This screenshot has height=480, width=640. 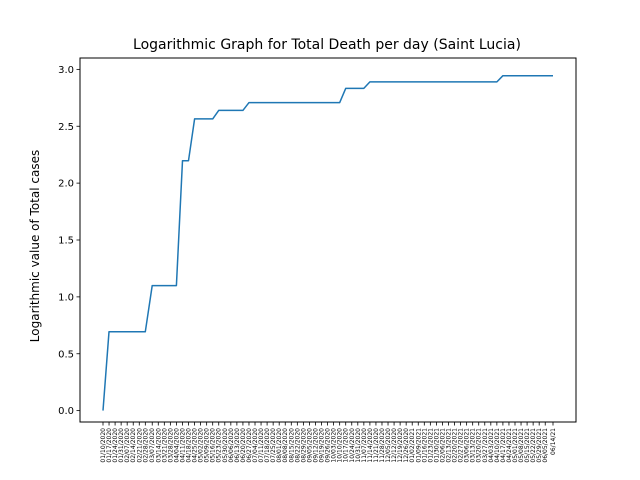 What do you see at coordinates (133, 445) in the screenshot?
I see `x-tick-label: 02/14/2020` at bounding box center [133, 445].